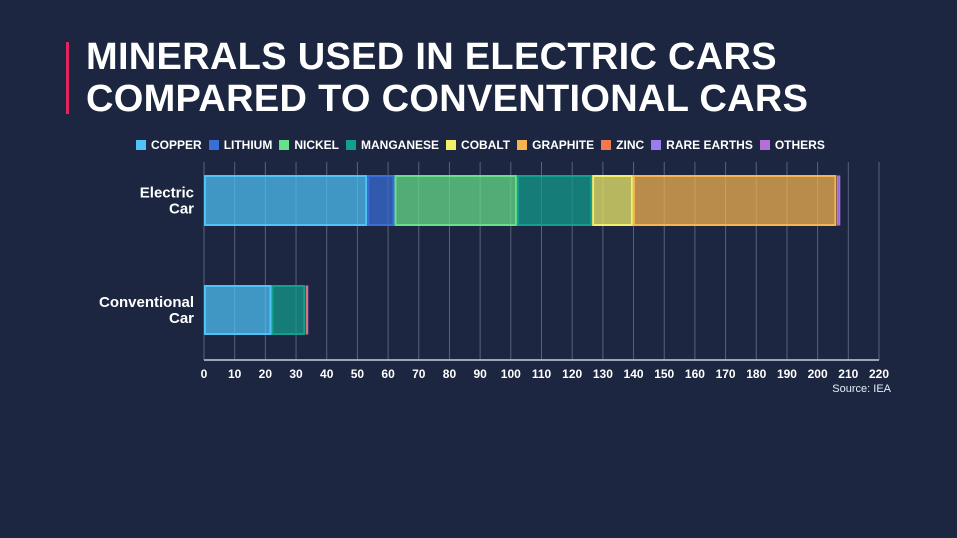  I want to click on x-tick-label-10: 10, so click(235, 374).